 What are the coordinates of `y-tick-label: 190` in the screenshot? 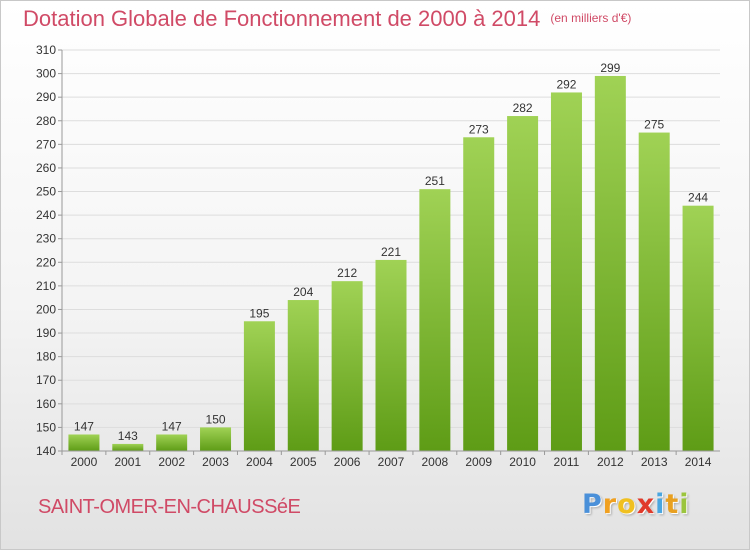 It's located at (46, 333).